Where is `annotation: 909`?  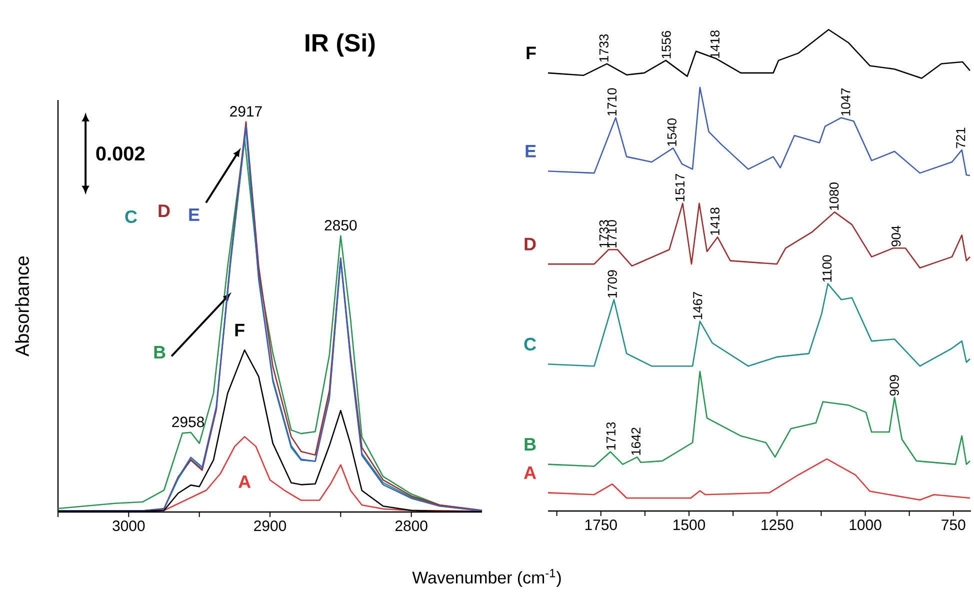
annotation: 909 is located at coordinates (894, 385).